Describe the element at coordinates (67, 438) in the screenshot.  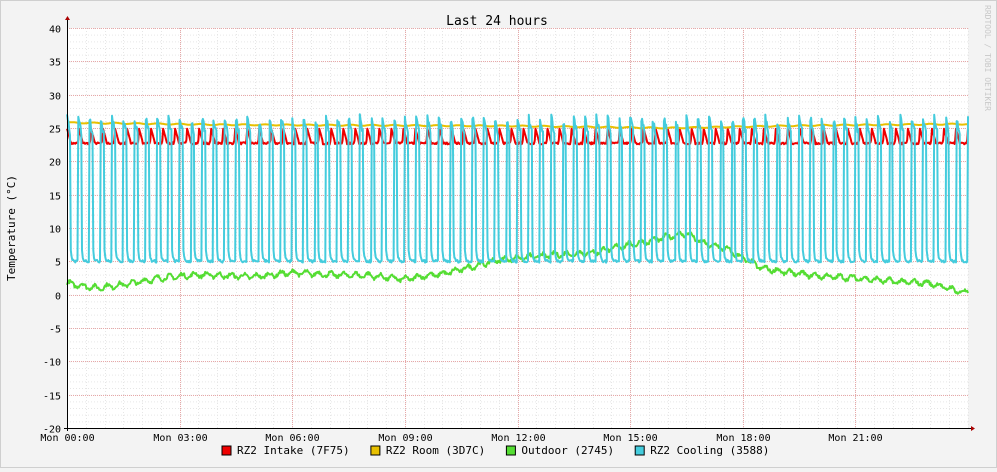
I see `x-tick-label: Mon 00:00` at that location.